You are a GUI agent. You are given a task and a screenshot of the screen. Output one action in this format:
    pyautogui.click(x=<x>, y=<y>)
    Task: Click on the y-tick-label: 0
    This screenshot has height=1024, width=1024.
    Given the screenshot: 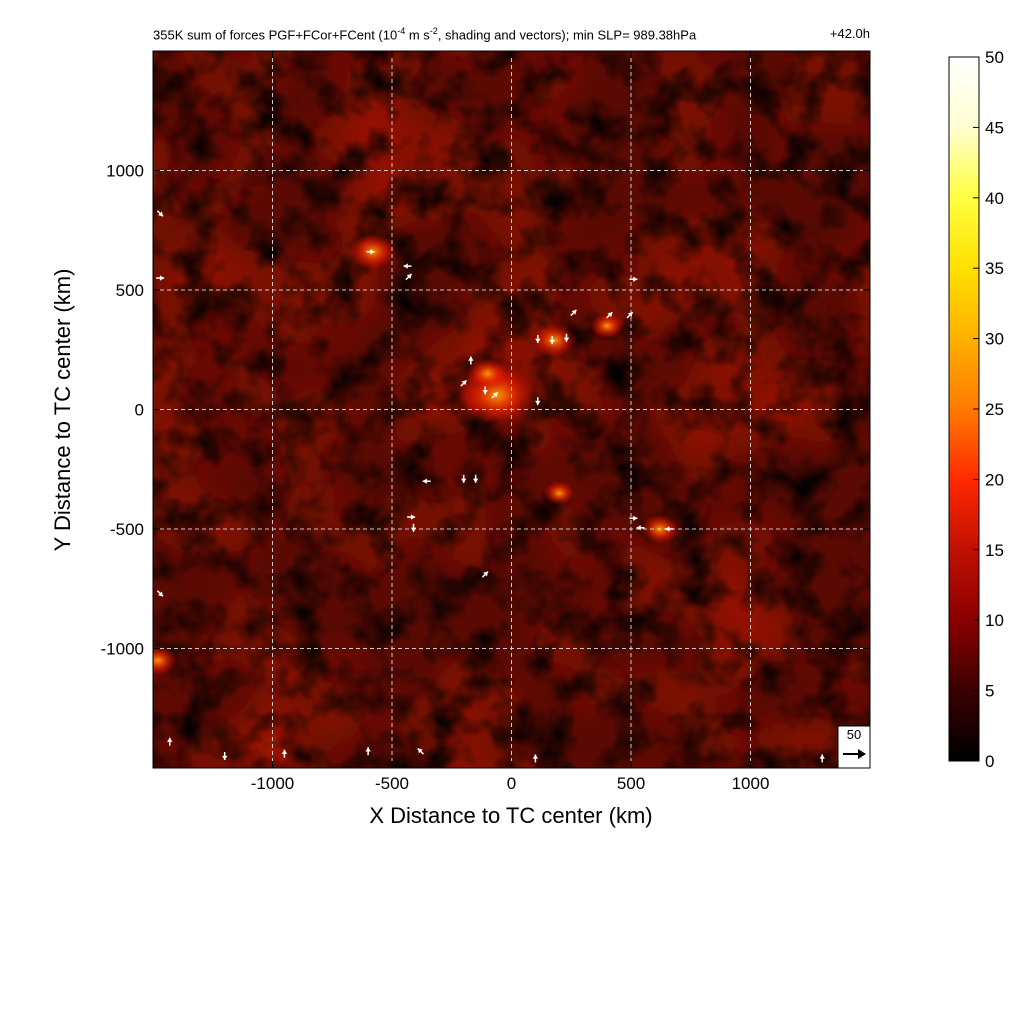 What is the action you would take?
    pyautogui.click(x=139, y=410)
    